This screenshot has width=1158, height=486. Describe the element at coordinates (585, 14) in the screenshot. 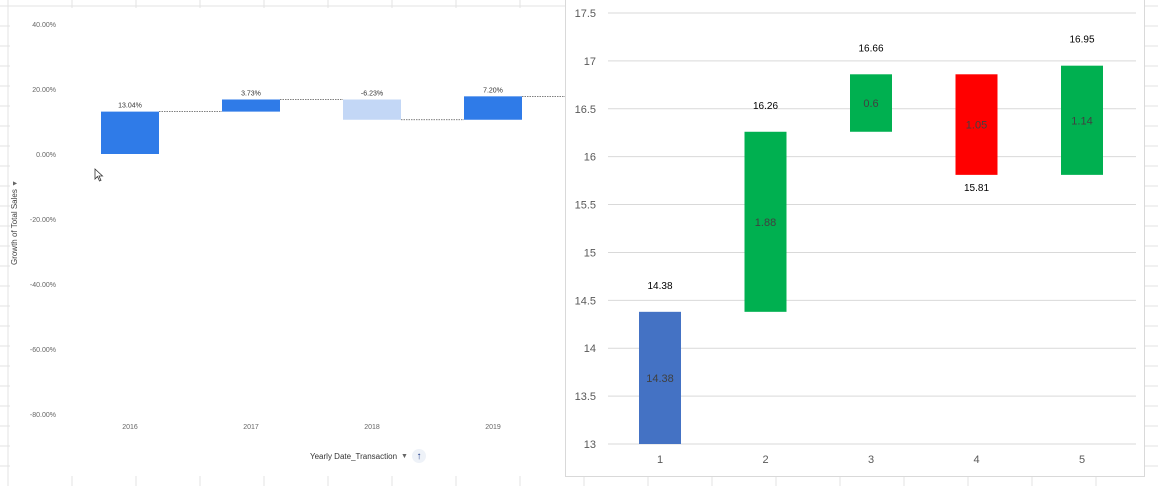

I see `y-tick-label: 17.5` at that location.